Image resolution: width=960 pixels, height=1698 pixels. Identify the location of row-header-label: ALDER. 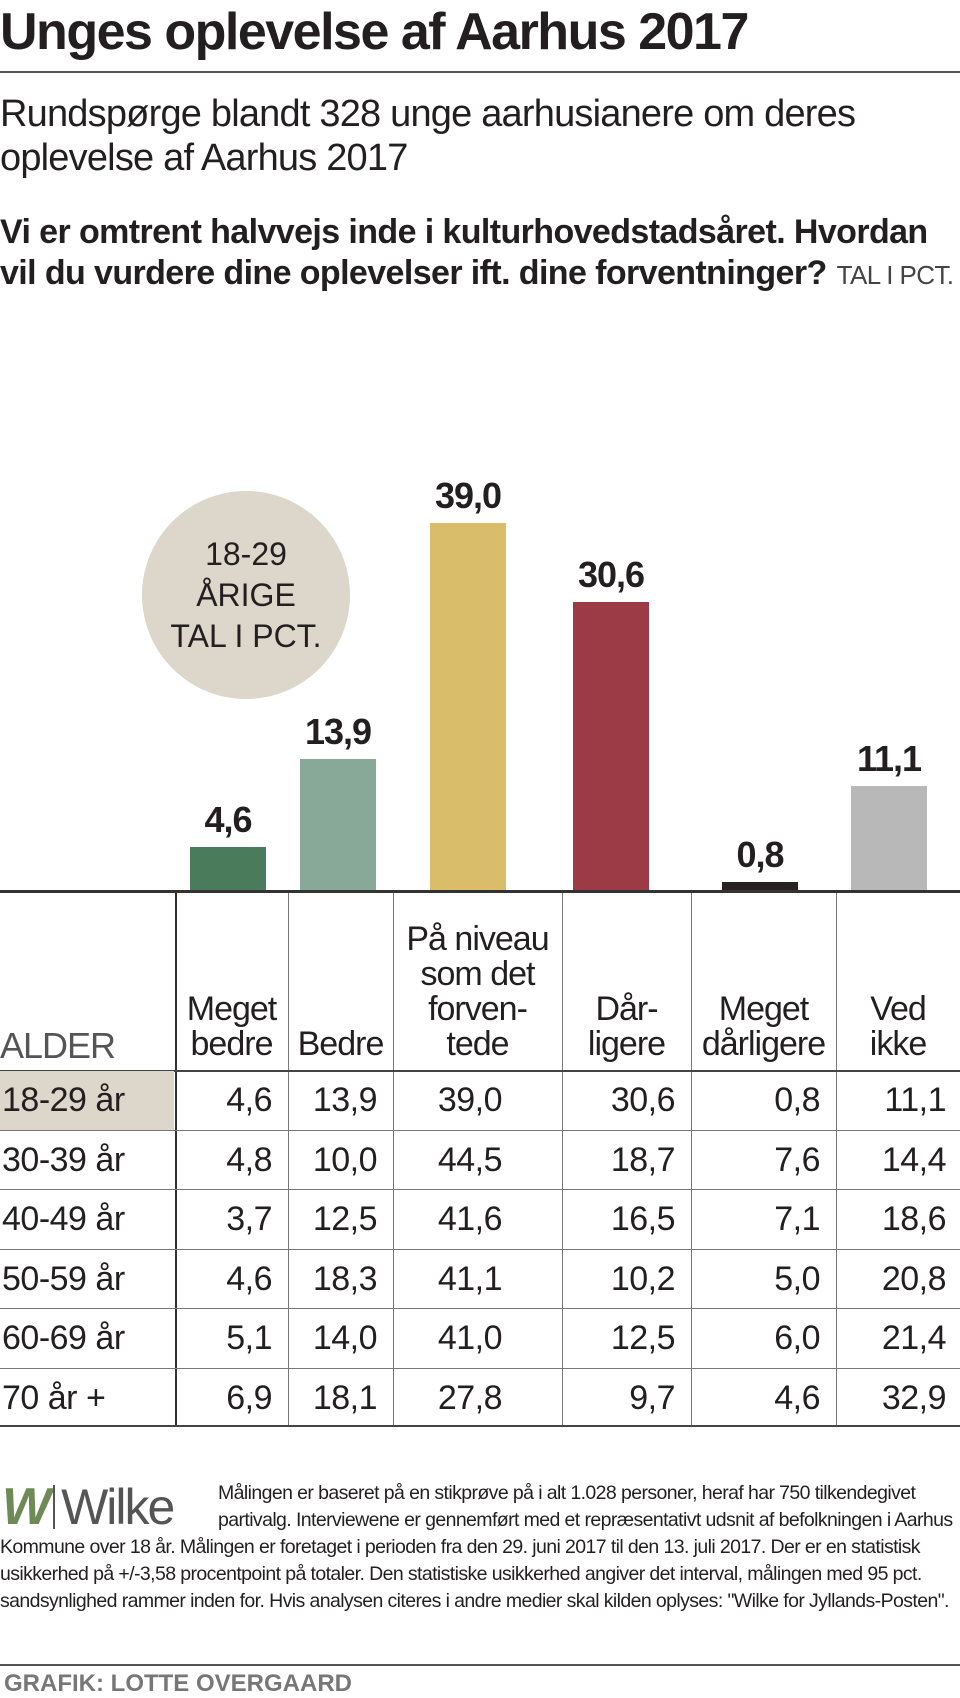
(58, 1045).